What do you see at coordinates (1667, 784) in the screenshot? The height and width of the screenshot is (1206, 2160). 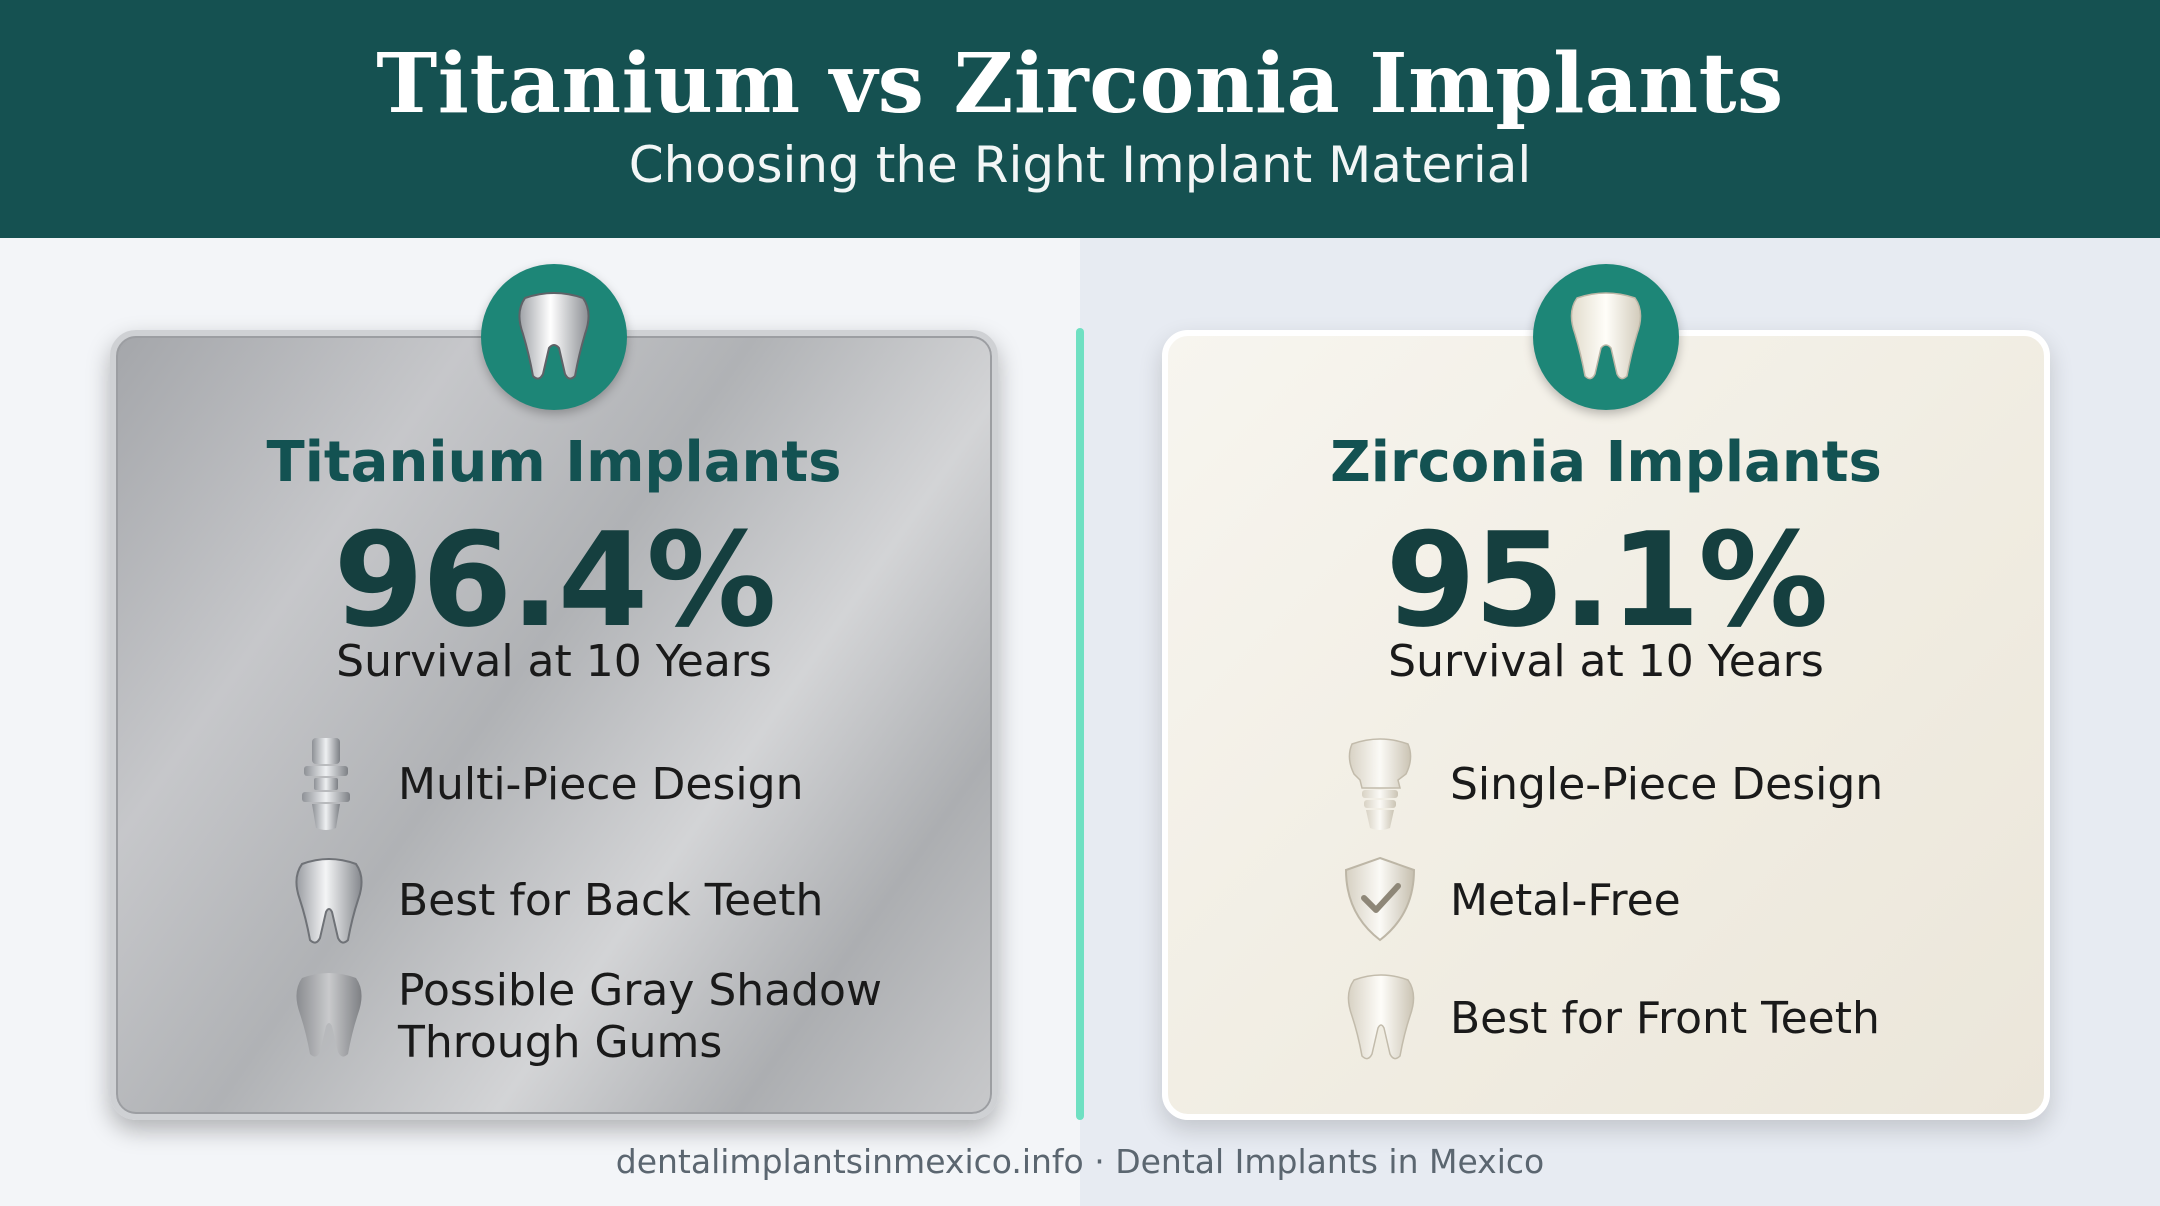 I see `feature-label: Single-Piece Design` at bounding box center [1667, 784].